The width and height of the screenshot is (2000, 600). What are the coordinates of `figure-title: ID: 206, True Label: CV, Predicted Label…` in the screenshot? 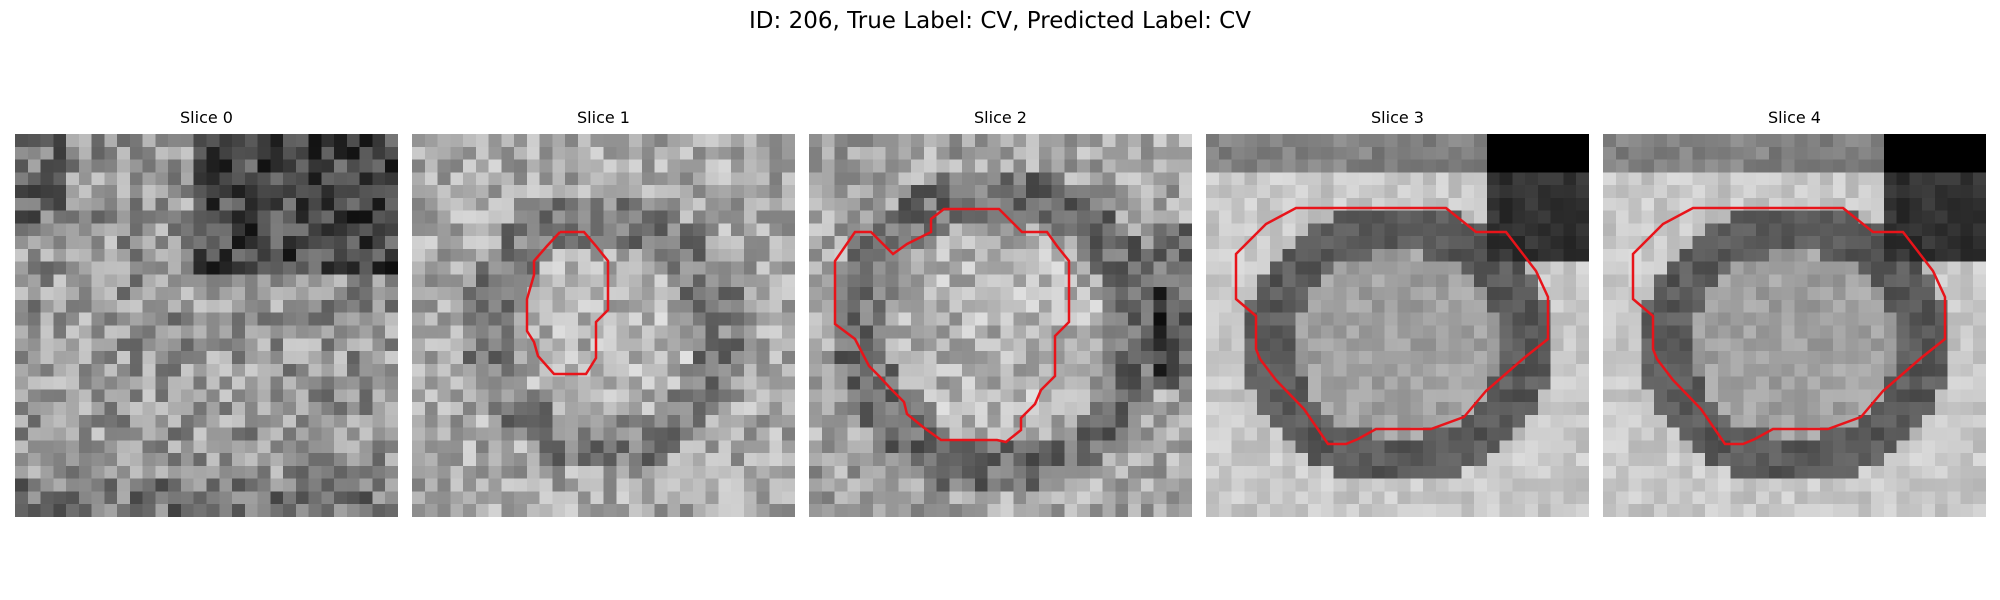 It's located at (1000, 21).